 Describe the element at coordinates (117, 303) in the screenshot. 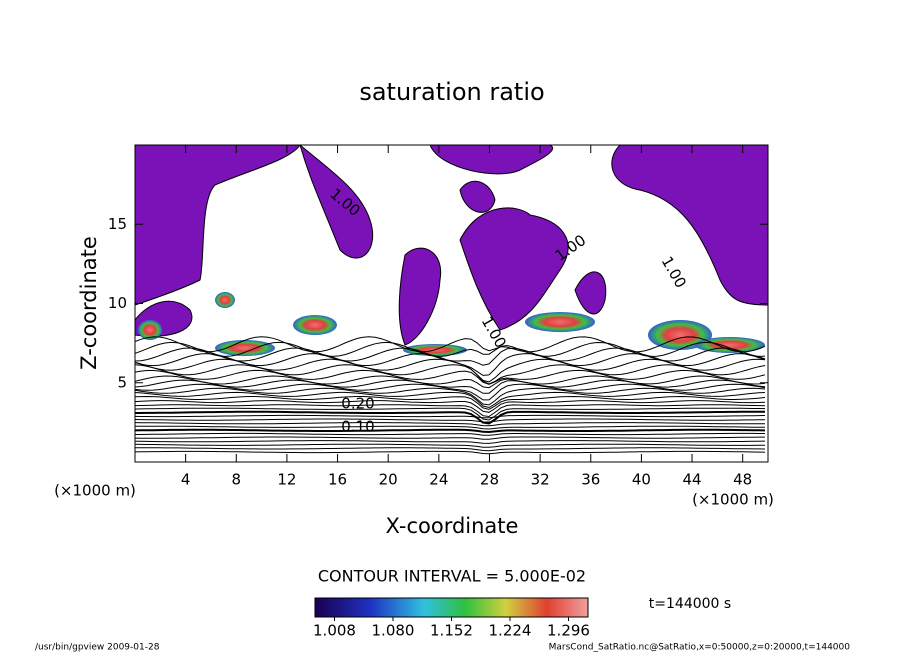

I see `y-tick-label: 10` at that location.